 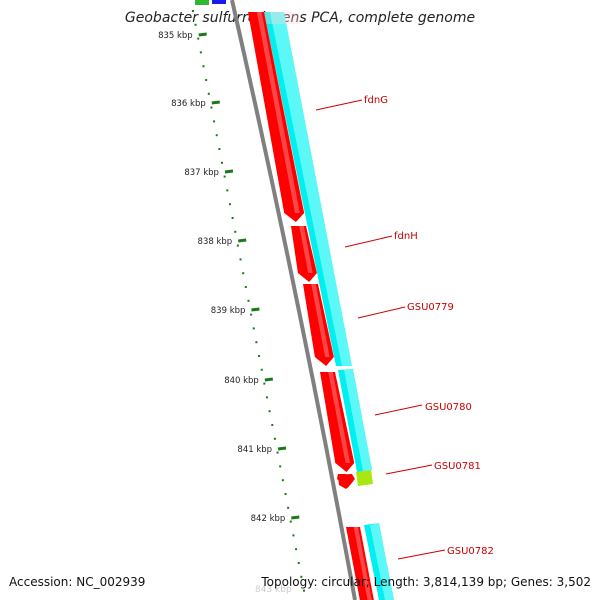 I want to click on gene-label: GSU0781, so click(x=457, y=466).